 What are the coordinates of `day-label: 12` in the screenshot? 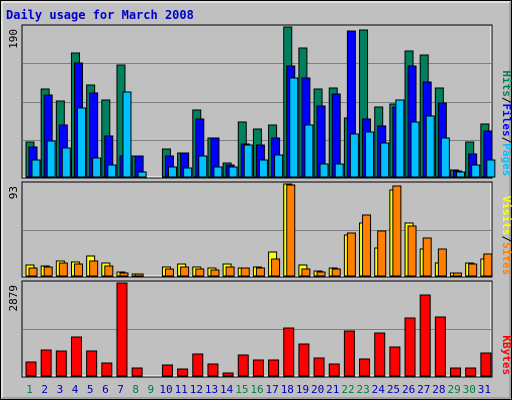 It's located at (196, 389).